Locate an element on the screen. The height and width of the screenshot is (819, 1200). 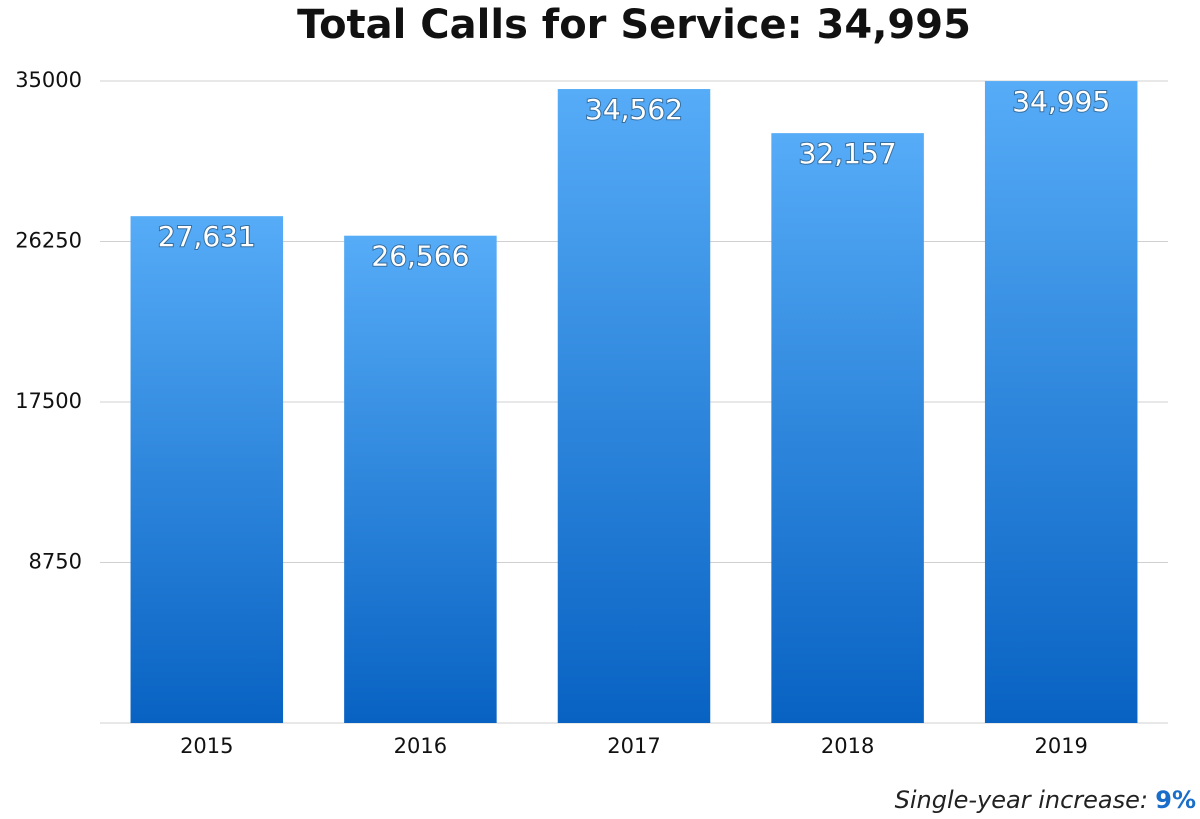
value-label: 32,157 is located at coordinates (848, 153).